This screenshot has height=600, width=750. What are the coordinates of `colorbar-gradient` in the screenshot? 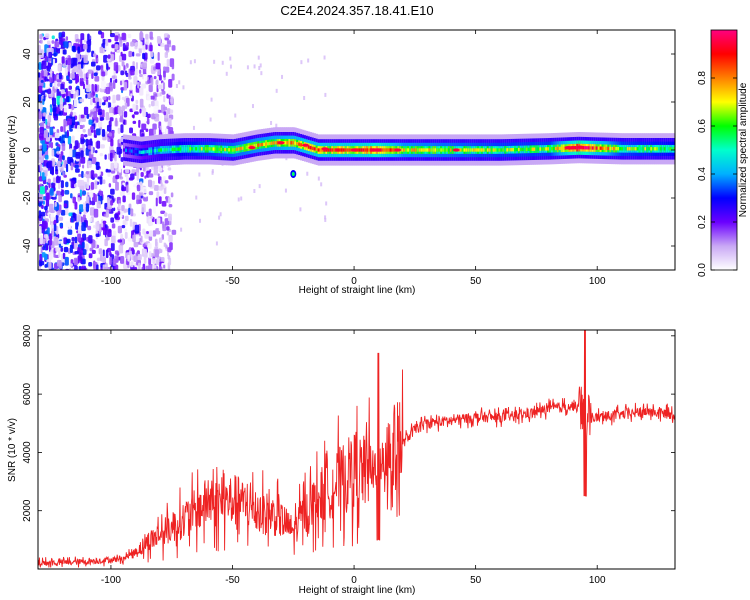 It's located at (724, 150).